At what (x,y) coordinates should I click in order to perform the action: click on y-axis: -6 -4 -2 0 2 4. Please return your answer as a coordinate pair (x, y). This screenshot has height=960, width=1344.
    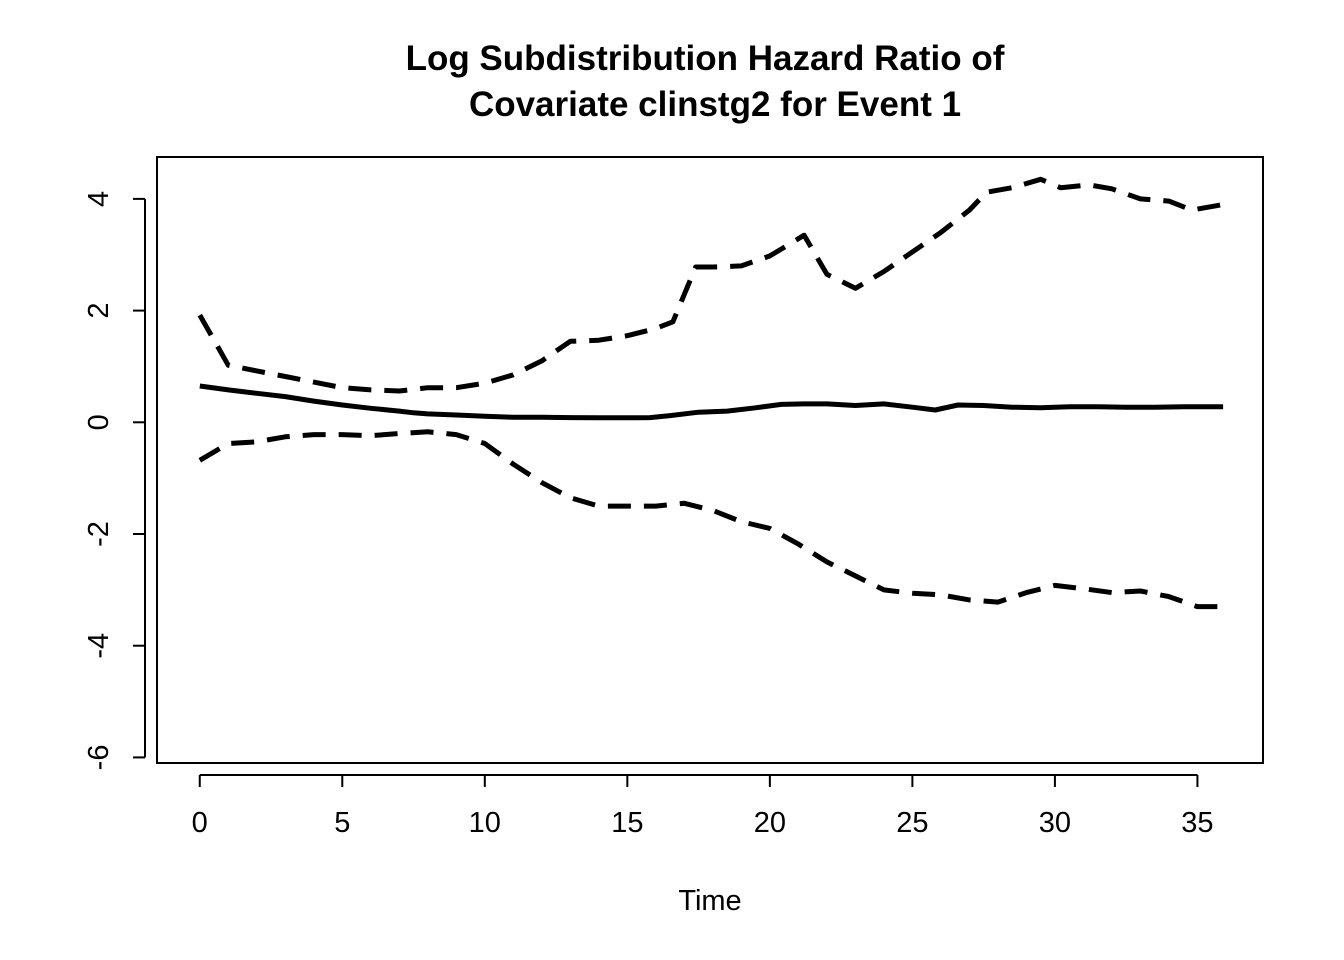
    Looking at the image, I should click on (114, 481).